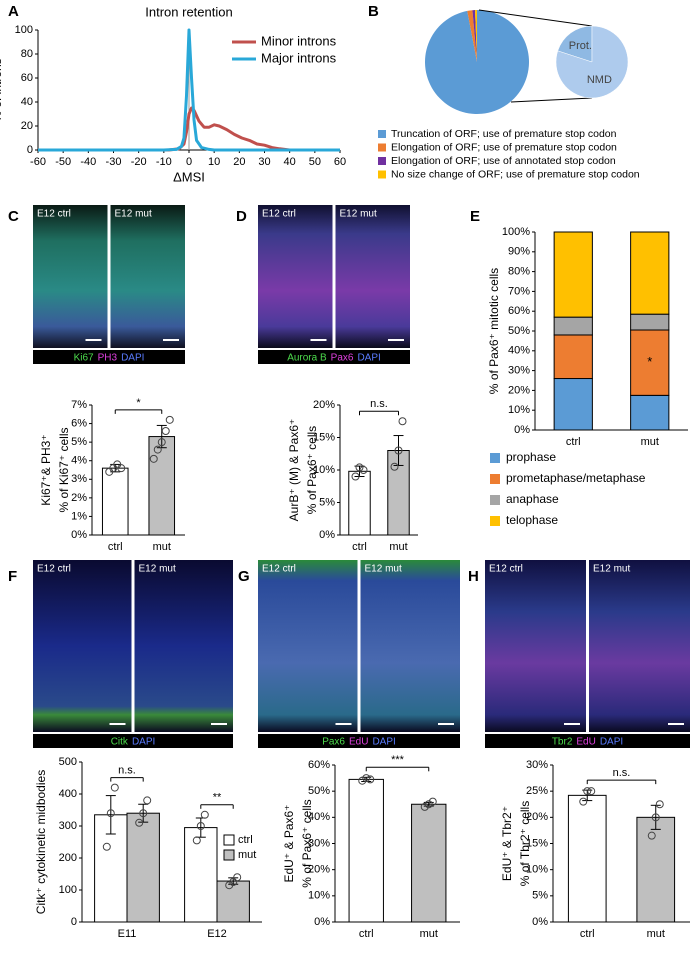 This screenshot has height=957, width=694. What do you see at coordinates (319, 817) in the screenshot?
I see `y-tick-label: 40%` at bounding box center [319, 817].